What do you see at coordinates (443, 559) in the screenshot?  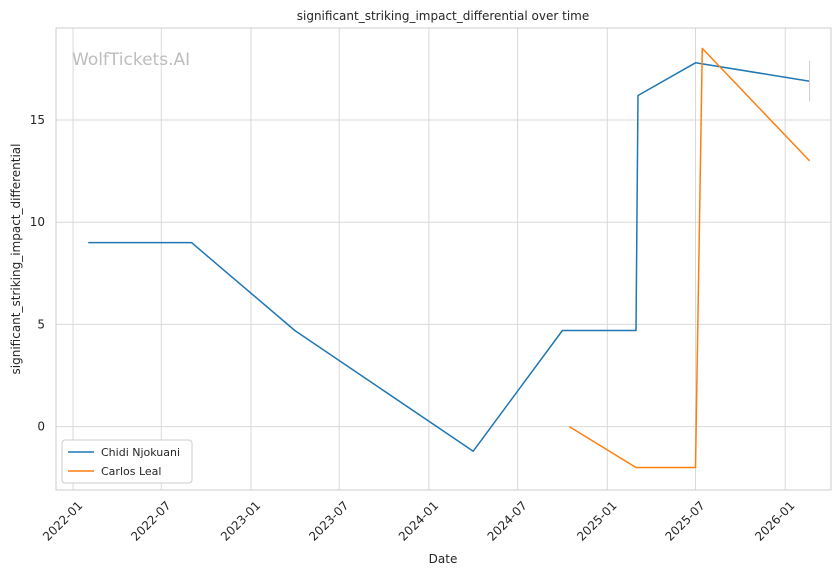 I see `x-axis-label: Date` at bounding box center [443, 559].